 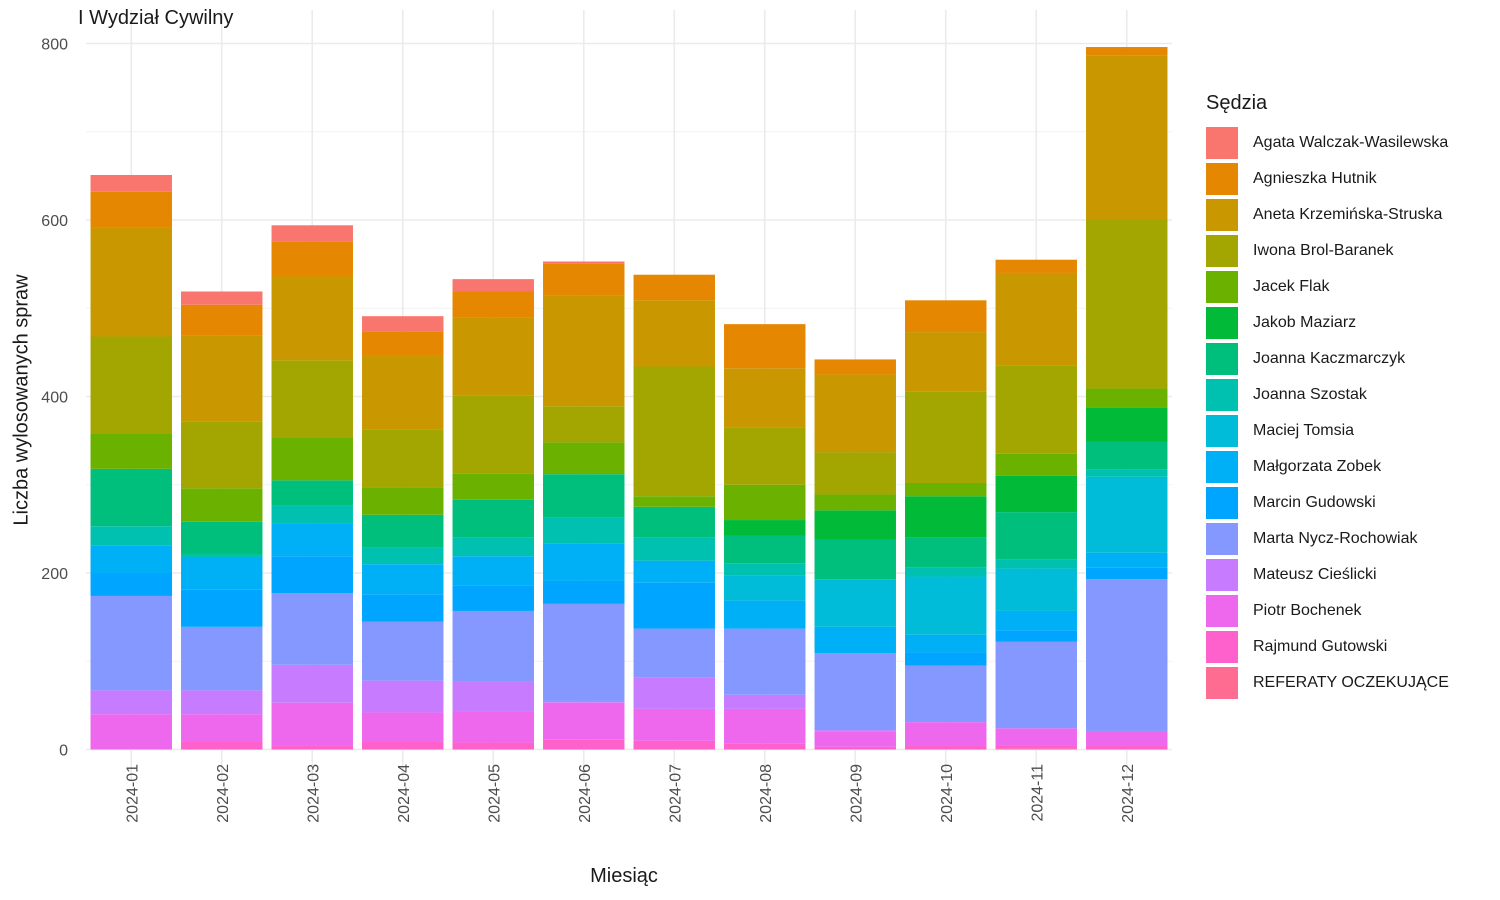 I want to click on x-tick-label: 2024-11, so click(x=1037, y=793).